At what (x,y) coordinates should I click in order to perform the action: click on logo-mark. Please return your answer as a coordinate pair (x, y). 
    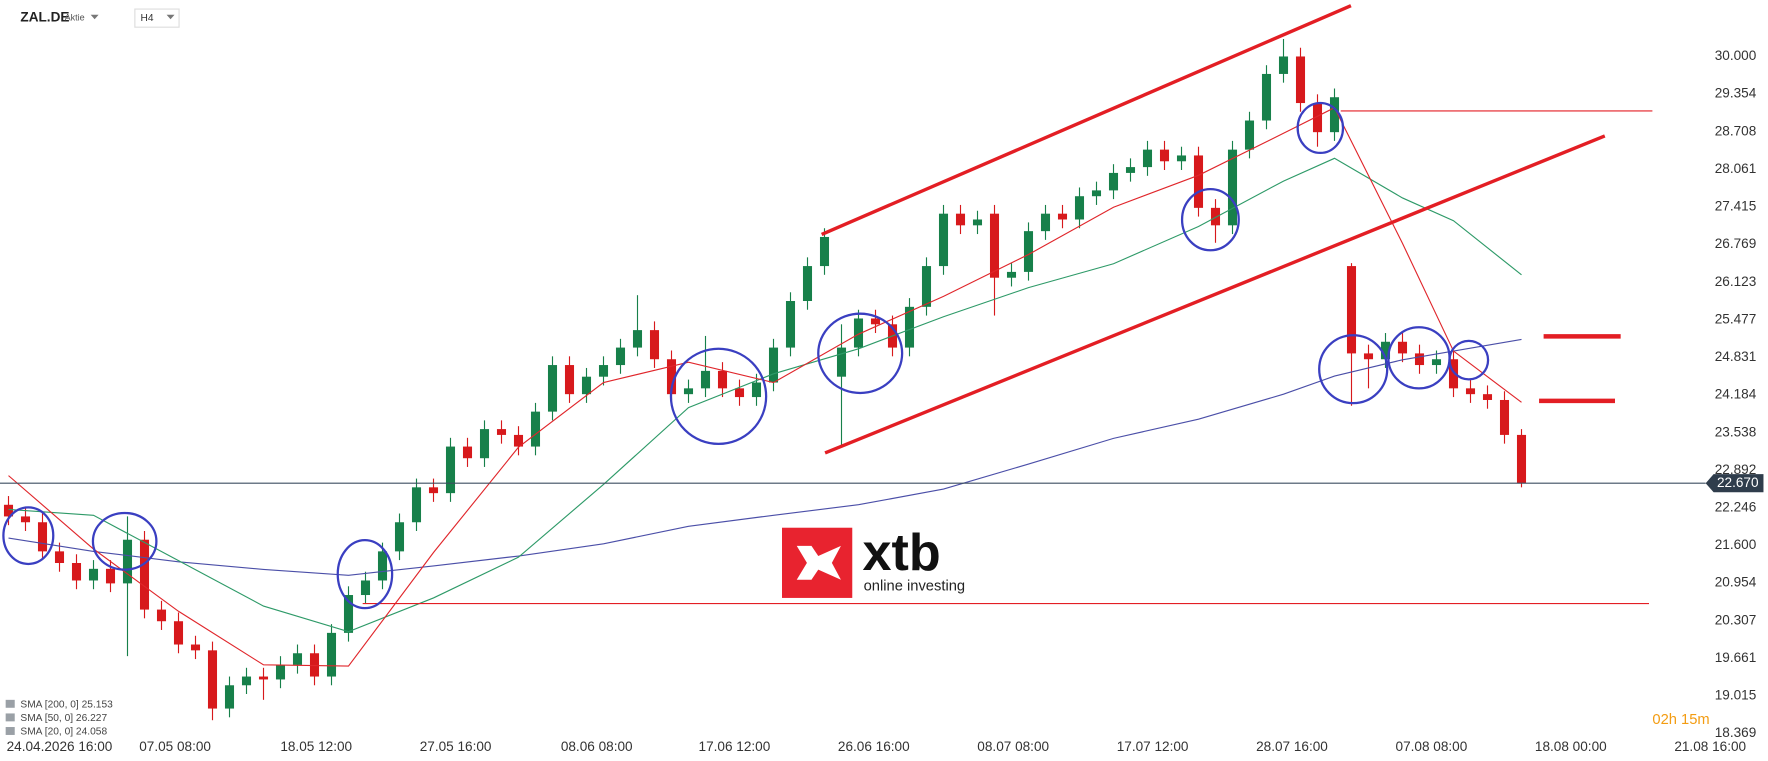
    Looking at the image, I should click on (818, 562).